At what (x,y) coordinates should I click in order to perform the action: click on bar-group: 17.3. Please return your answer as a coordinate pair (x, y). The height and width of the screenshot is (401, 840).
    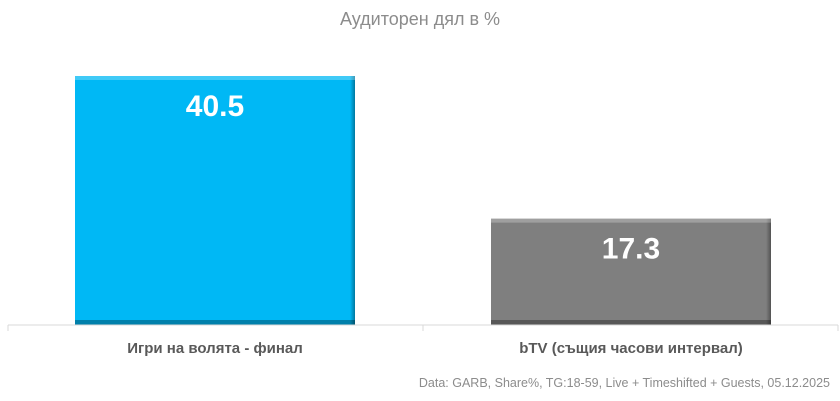
    Looking at the image, I should click on (631, 271).